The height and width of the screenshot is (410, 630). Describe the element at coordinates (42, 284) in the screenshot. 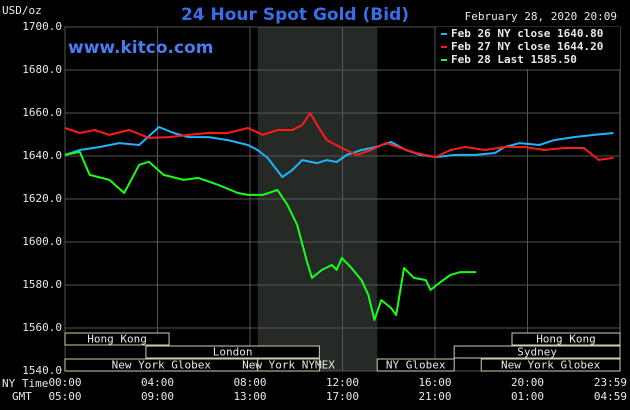

I see `y-tick-label: 1580.0` at that location.